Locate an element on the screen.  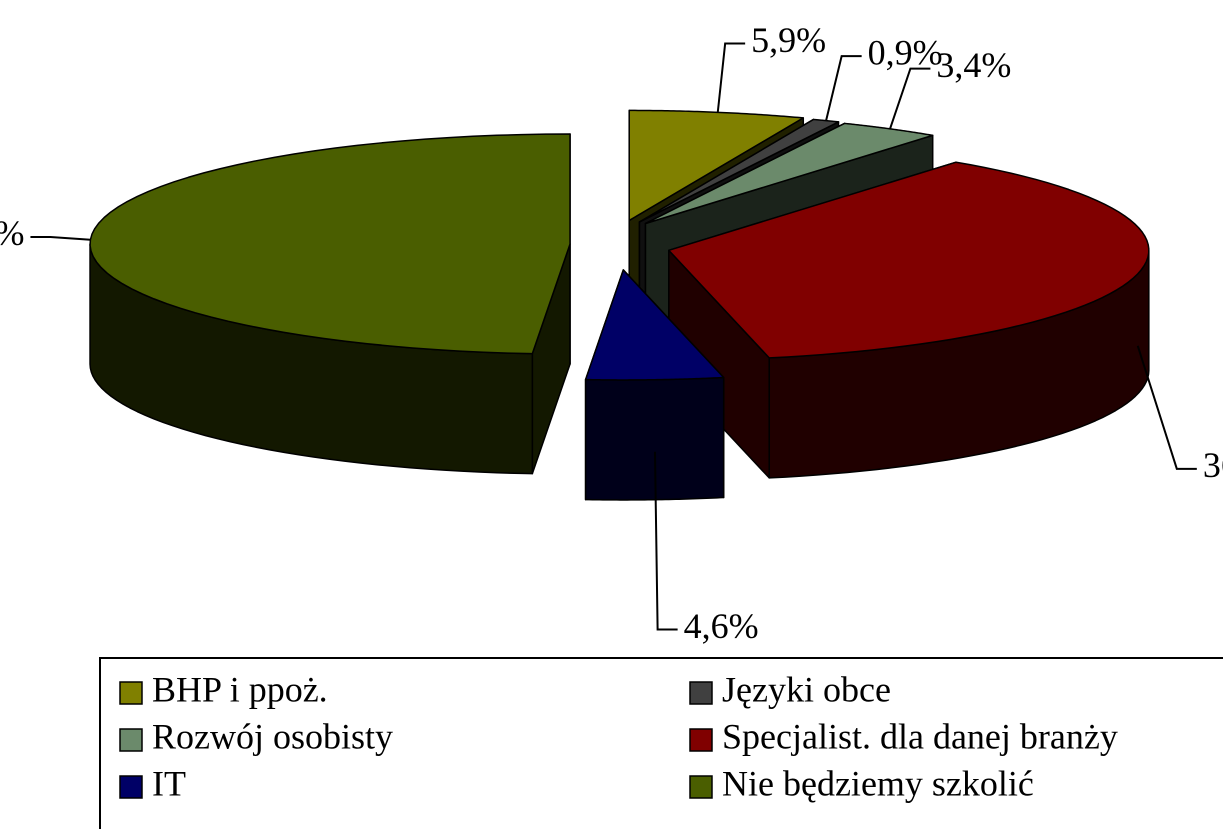
legend-label: Specjalist. dla danej branży is located at coordinates (920, 736).